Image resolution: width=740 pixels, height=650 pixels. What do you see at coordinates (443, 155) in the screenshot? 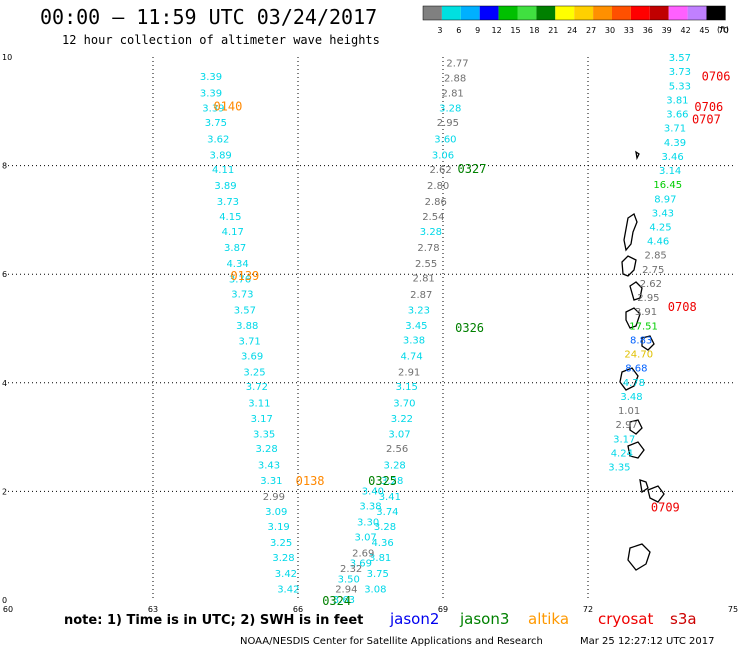
I see `swh-data-label: 3.06` at bounding box center [443, 155].